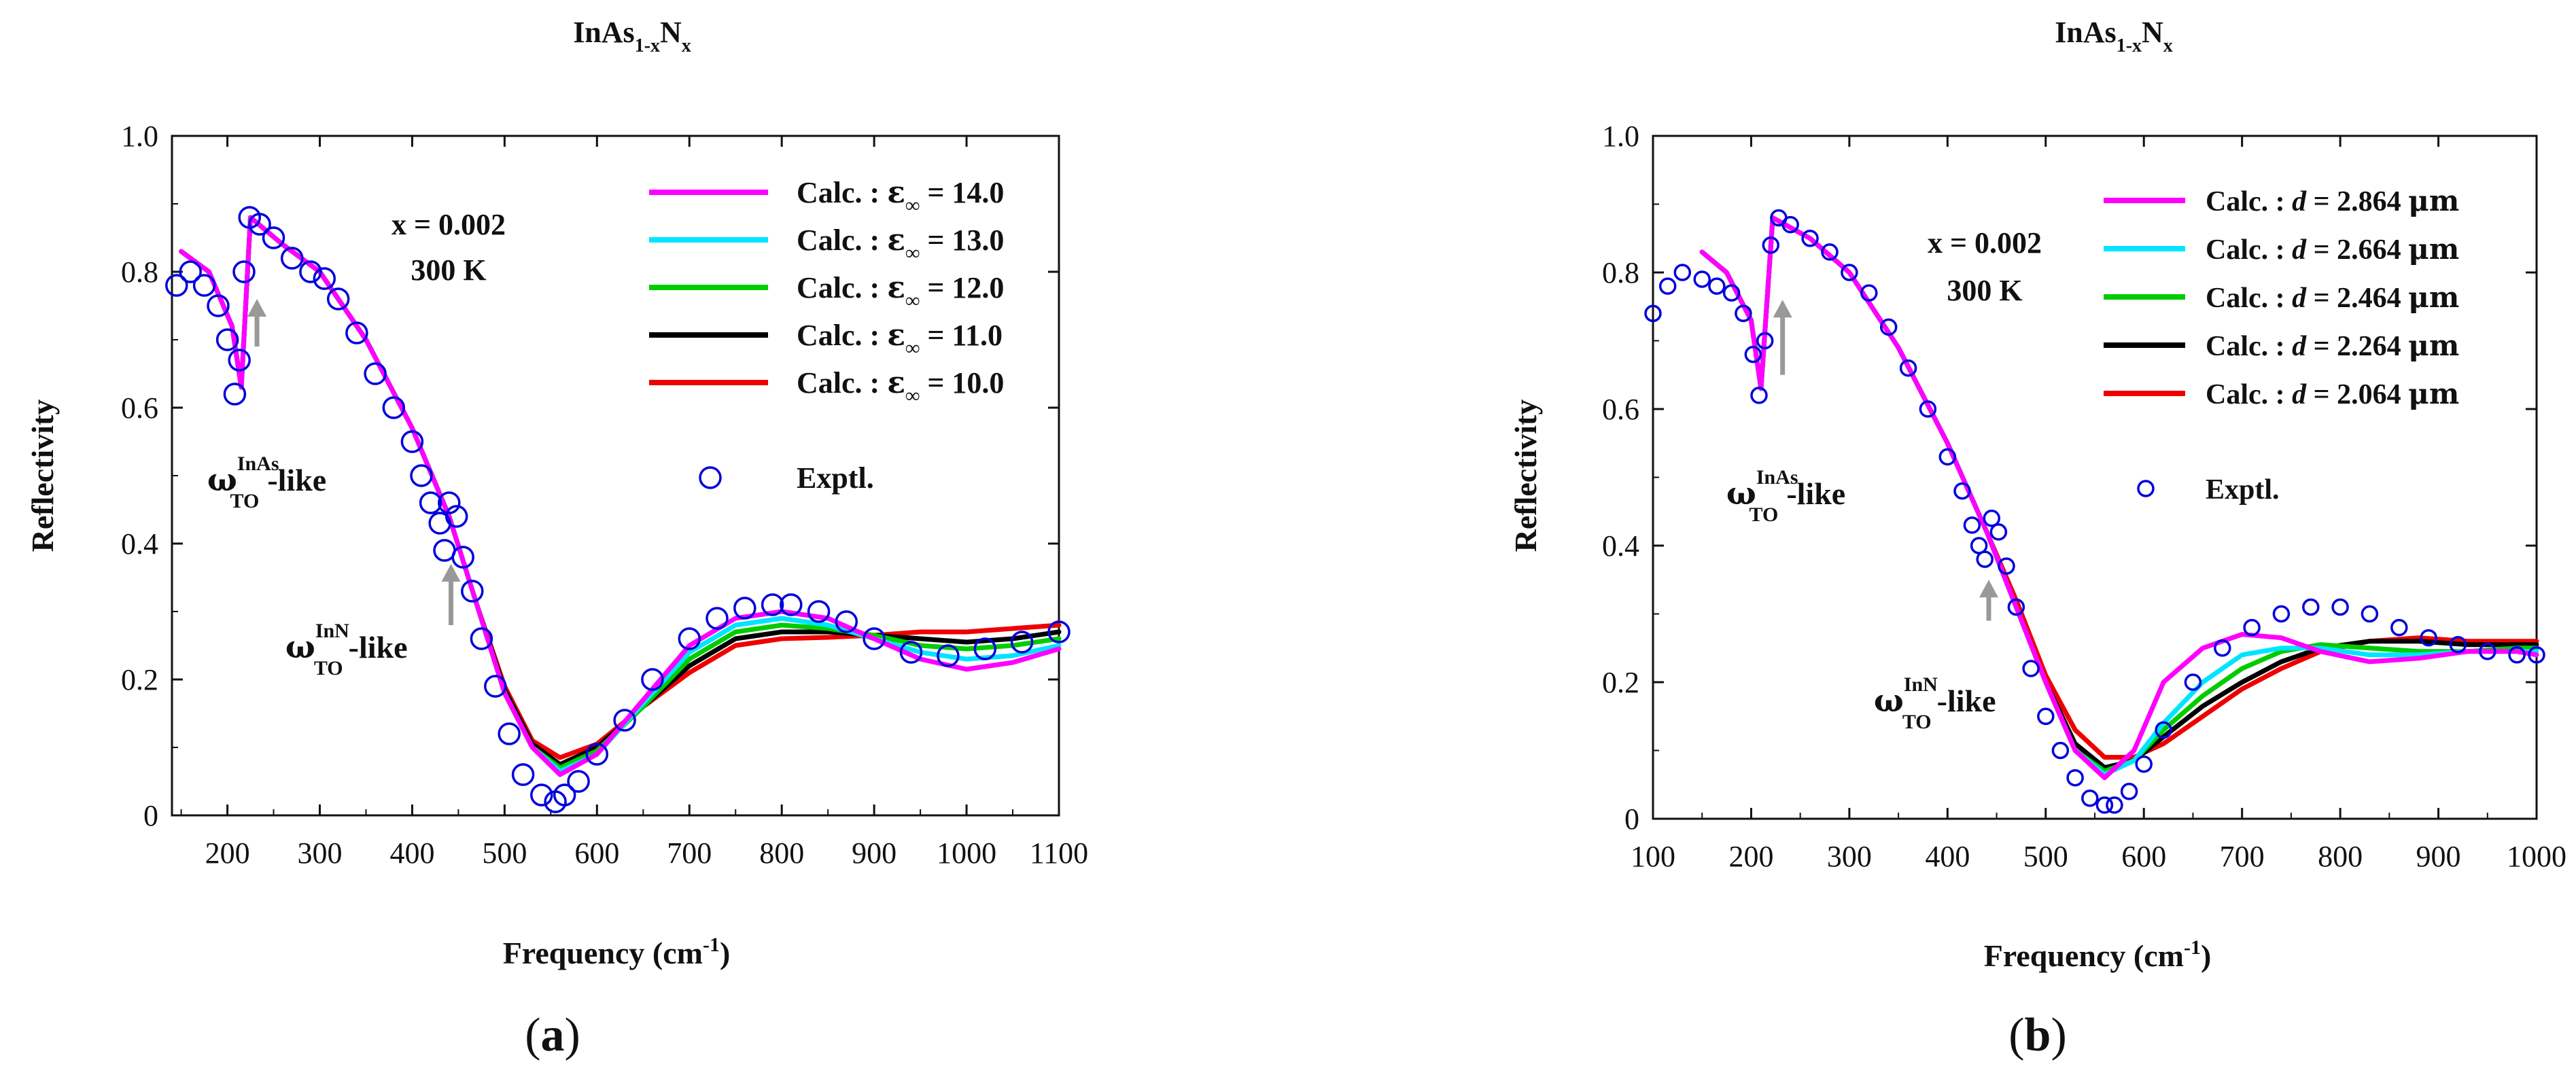 This screenshot has width=2576, height=1079. What do you see at coordinates (139, 136) in the screenshot?
I see `y-tick-label-a-1: 1.0` at bounding box center [139, 136].